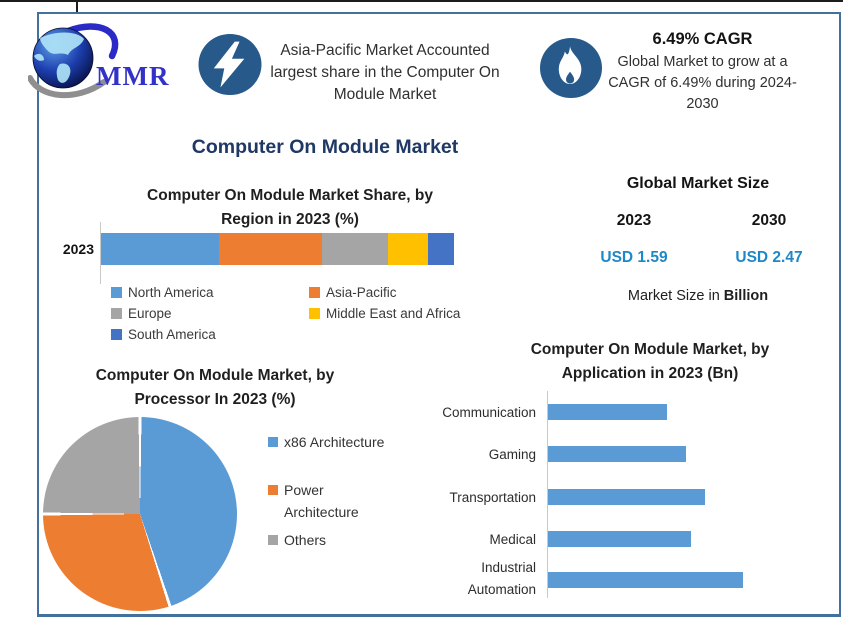  I want to click on legend-item-others: Others, so click(297, 540).